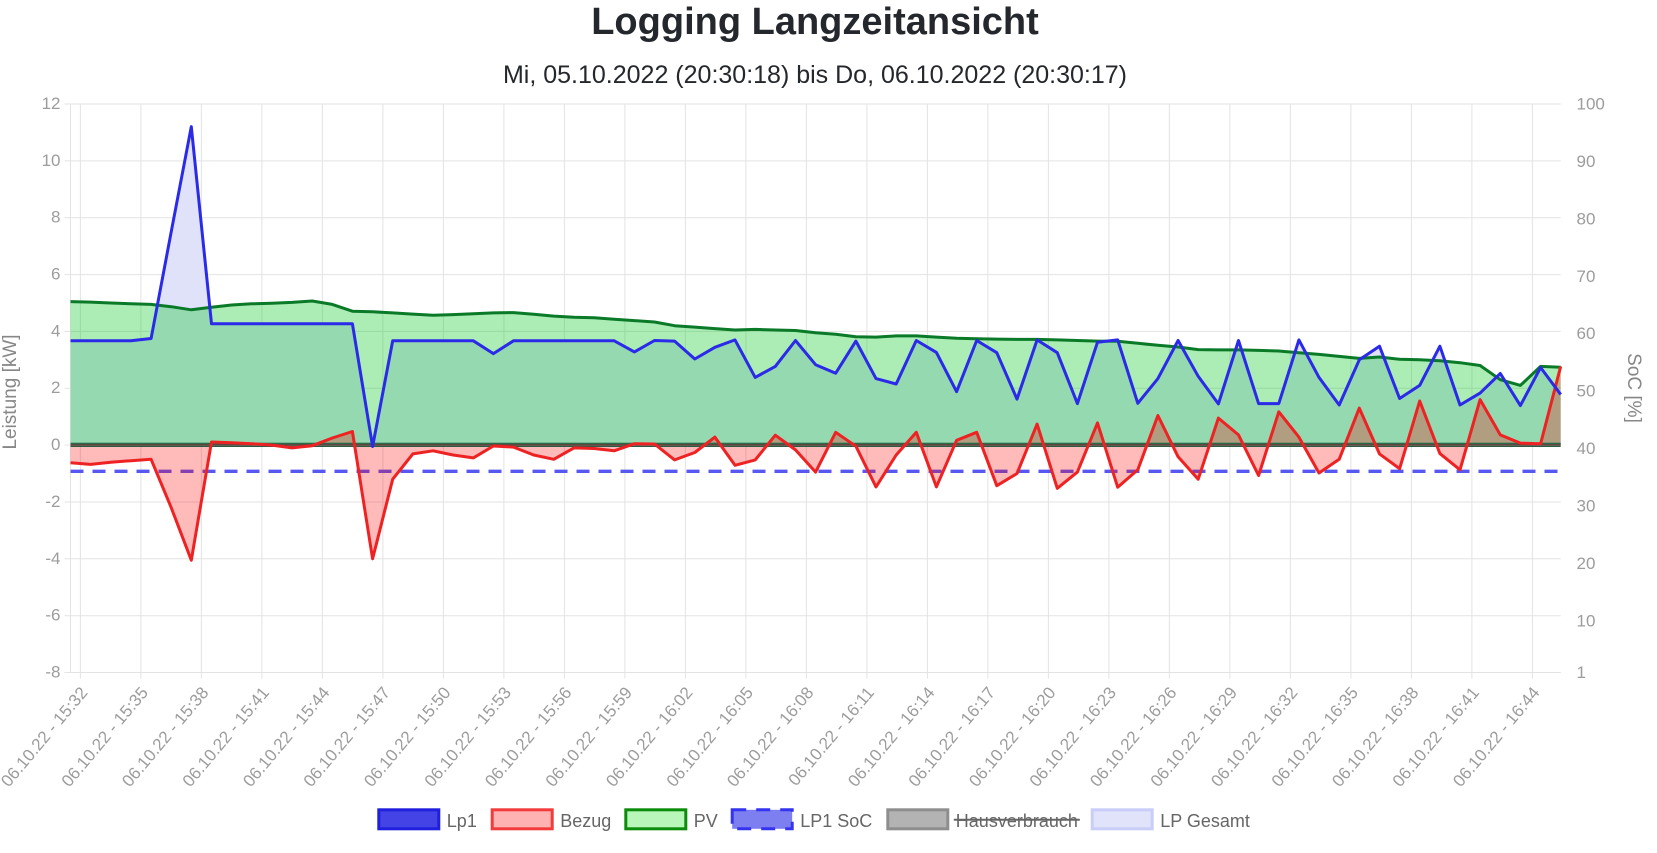 Image resolution: width=1657 pixels, height=853 pixels. Describe the element at coordinates (706, 821) in the screenshot. I see `svg-text: PV` at that location.